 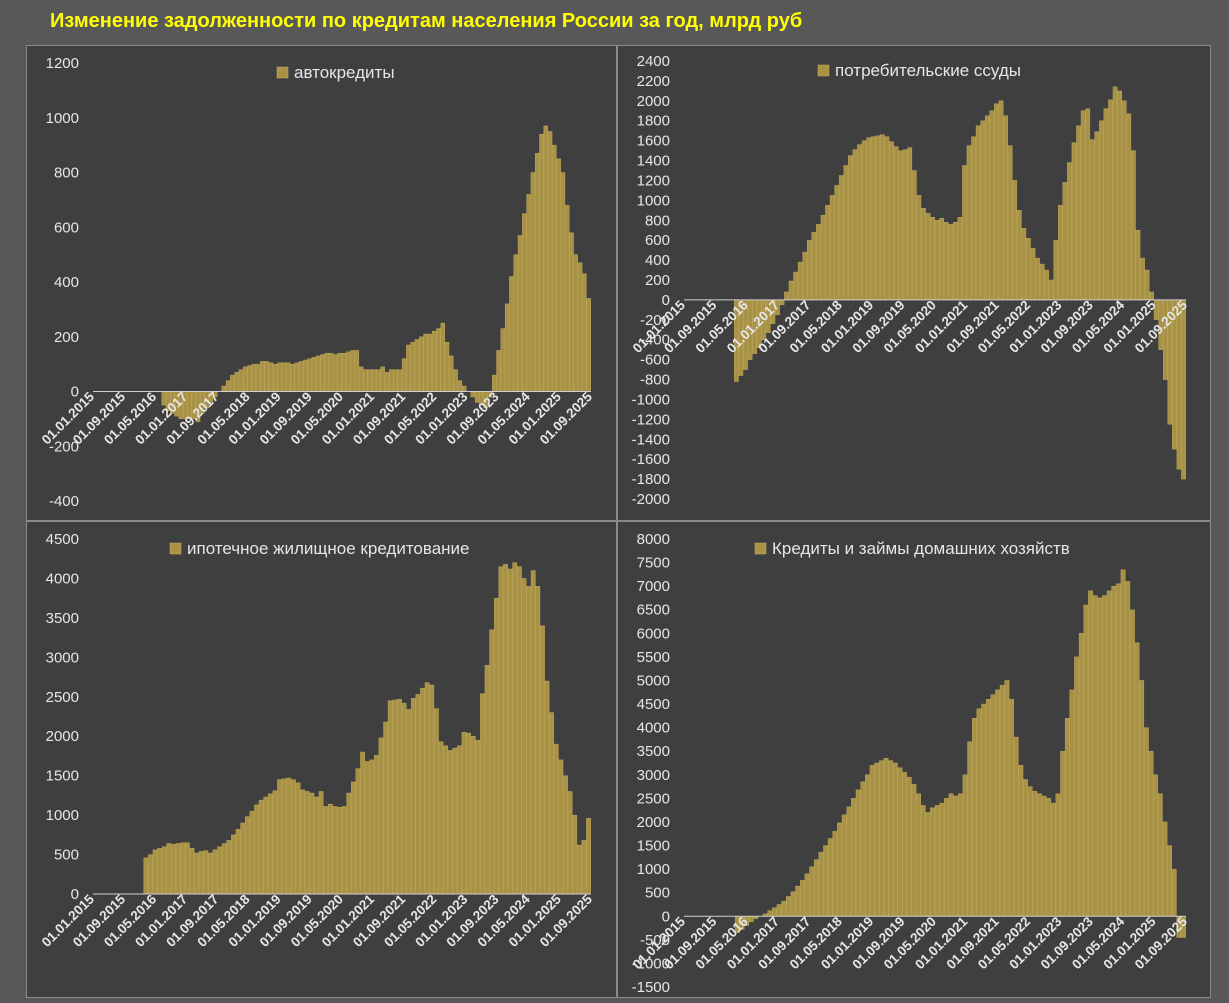 What do you see at coordinates (657, 280) in the screenshot?
I see `consumer-loans-ytick-label: 200` at bounding box center [657, 280].